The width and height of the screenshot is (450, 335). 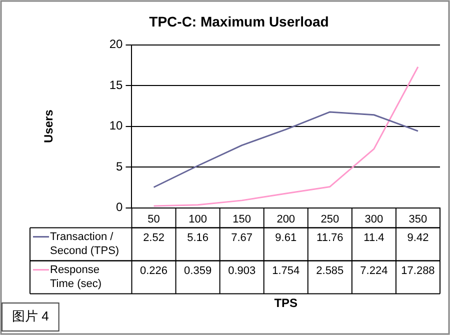 What do you see at coordinates (116, 125) in the screenshot?
I see `y-tick-label: 10` at bounding box center [116, 125].